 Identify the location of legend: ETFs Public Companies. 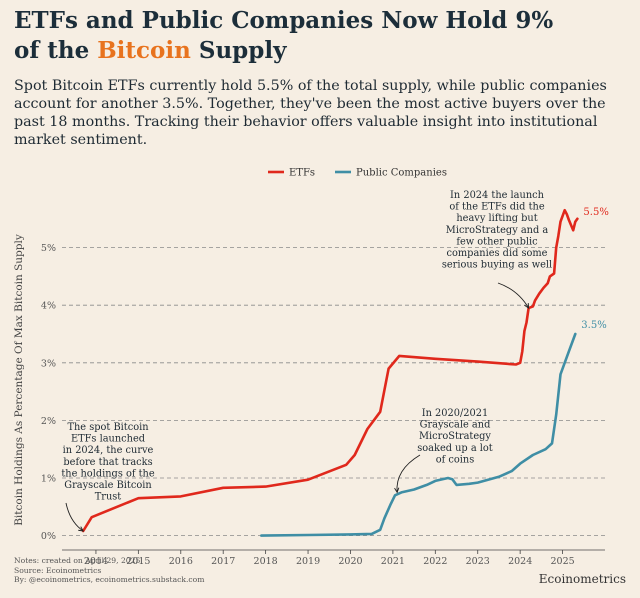
(357, 173).